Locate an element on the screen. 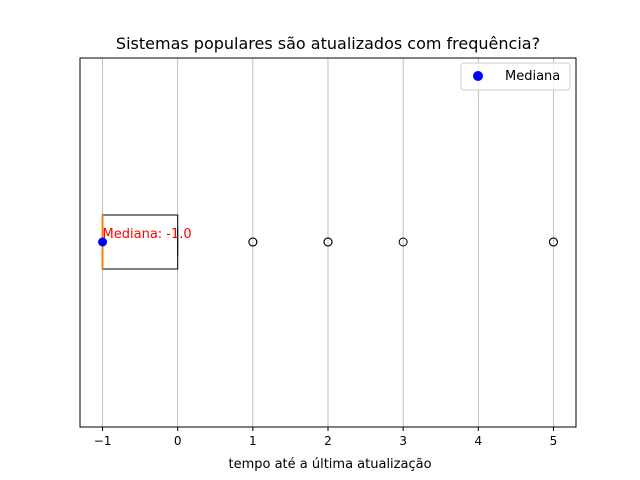  median-marker-layer: Mediana: -1.0 is located at coordinates (145, 237).